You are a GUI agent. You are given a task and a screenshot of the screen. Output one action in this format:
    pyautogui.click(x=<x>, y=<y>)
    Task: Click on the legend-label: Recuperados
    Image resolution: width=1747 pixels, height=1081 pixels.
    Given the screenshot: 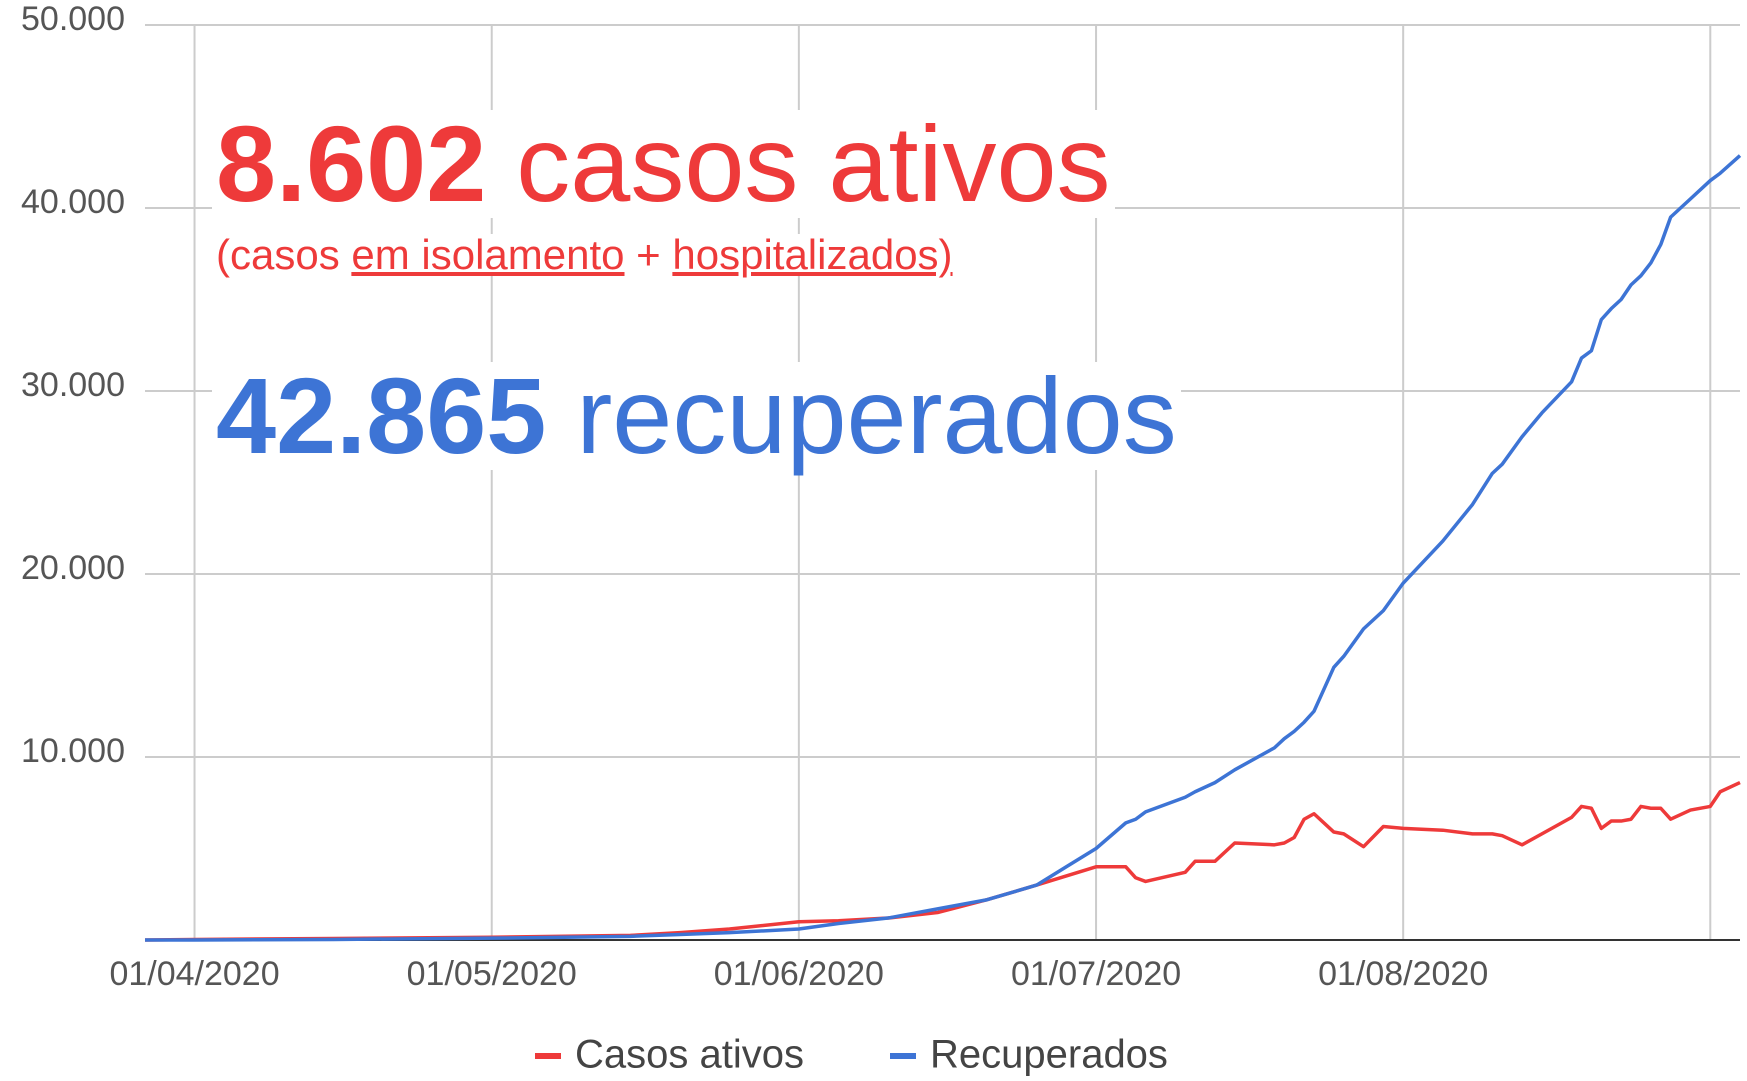 What is the action you would take?
    pyautogui.click(x=1049, y=1055)
    